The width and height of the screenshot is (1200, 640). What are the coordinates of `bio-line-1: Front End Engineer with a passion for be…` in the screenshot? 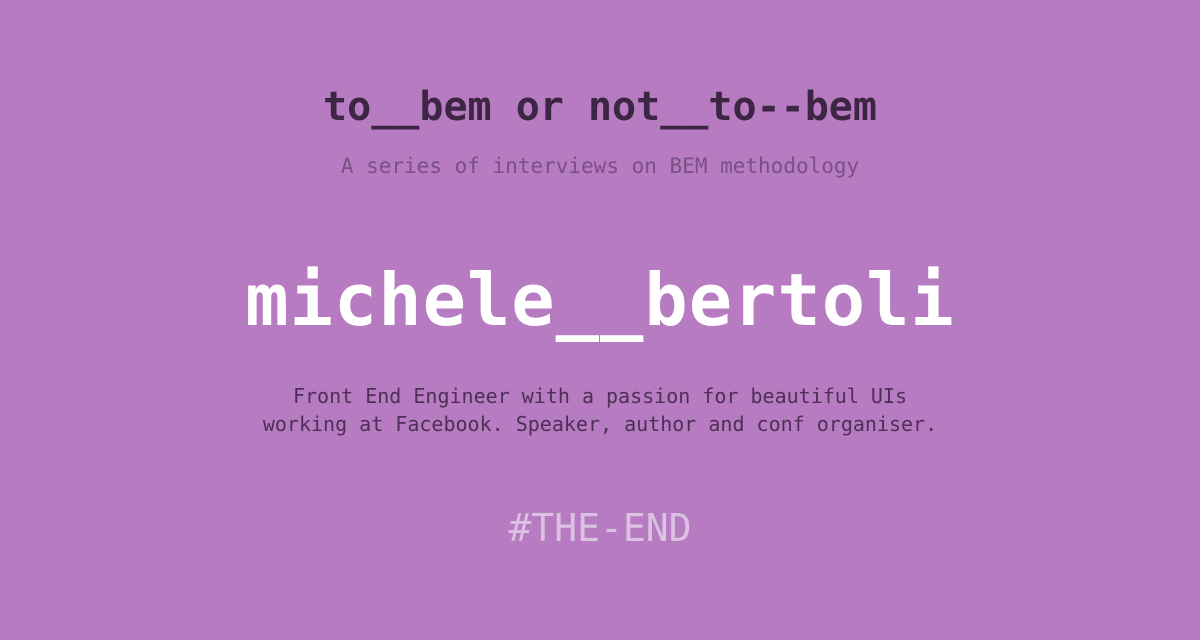 It's located at (600, 396).